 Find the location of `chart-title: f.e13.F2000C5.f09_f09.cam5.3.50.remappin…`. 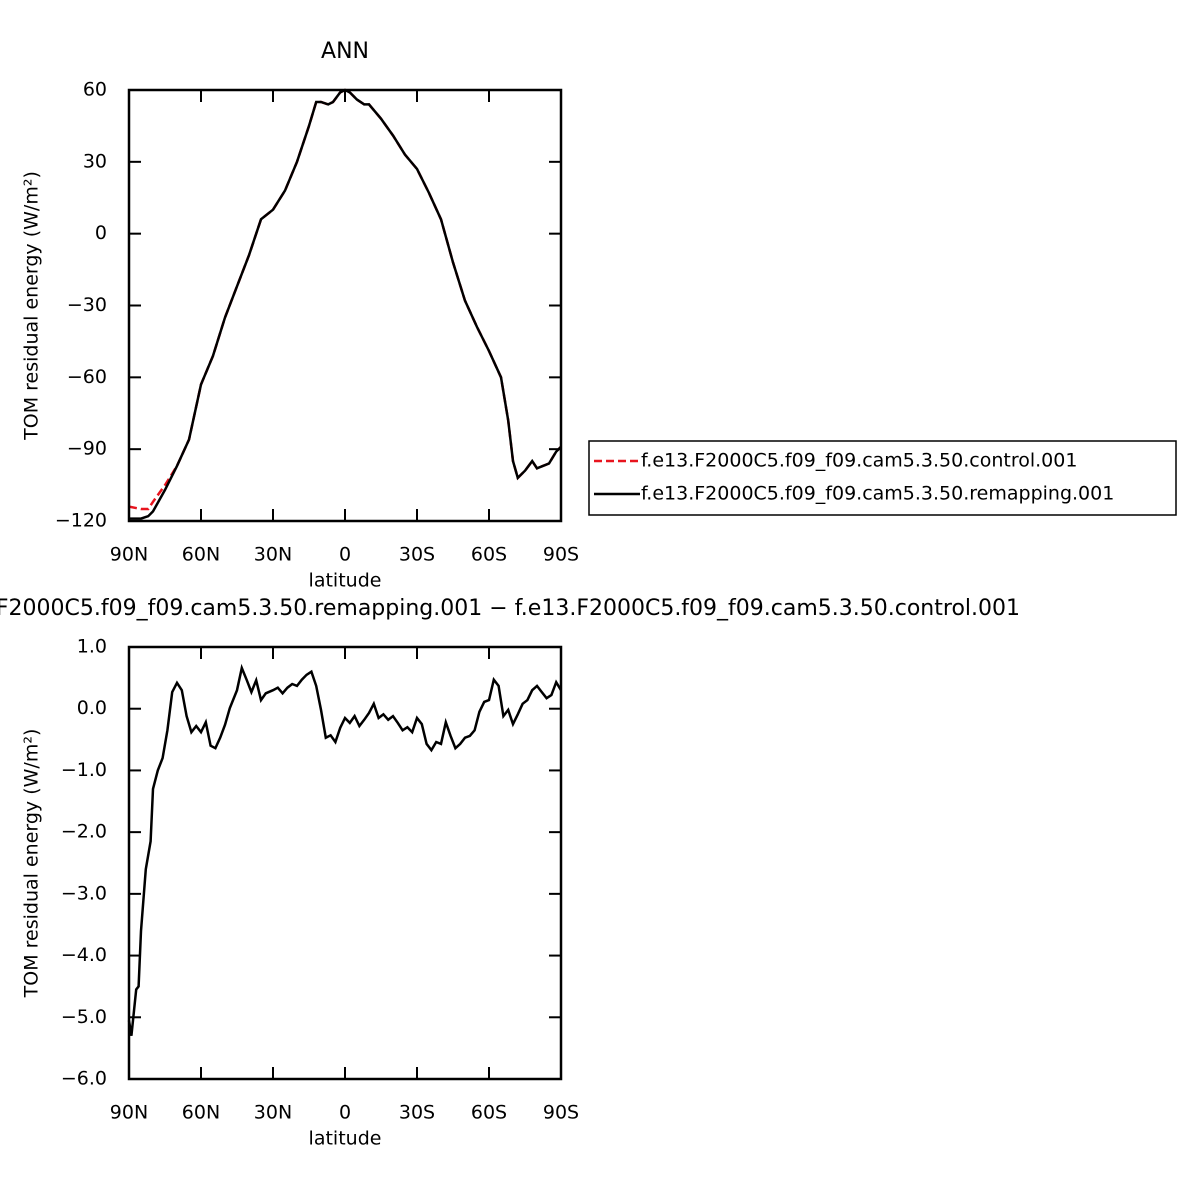

chart-title: f.e13.F2000C5.f09_f09.cam5.3.50.remappin… is located at coordinates (510, 608).